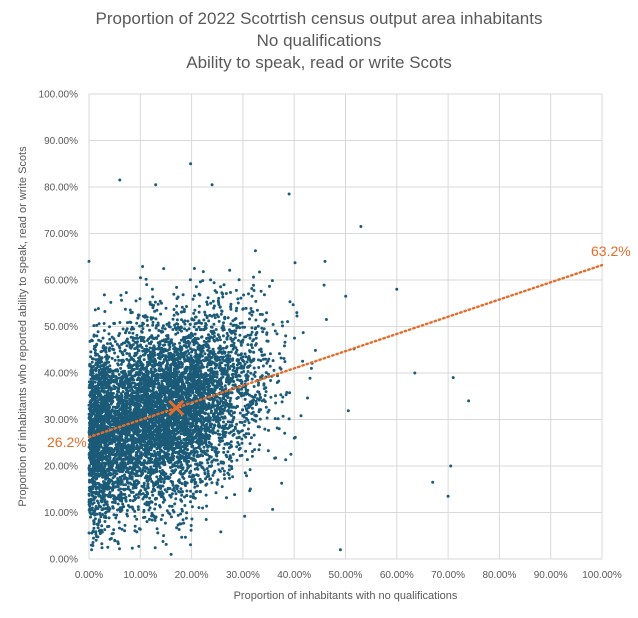  Describe the element at coordinates (140, 575) in the screenshot. I see `x-tick-label: 10.00%` at that location.